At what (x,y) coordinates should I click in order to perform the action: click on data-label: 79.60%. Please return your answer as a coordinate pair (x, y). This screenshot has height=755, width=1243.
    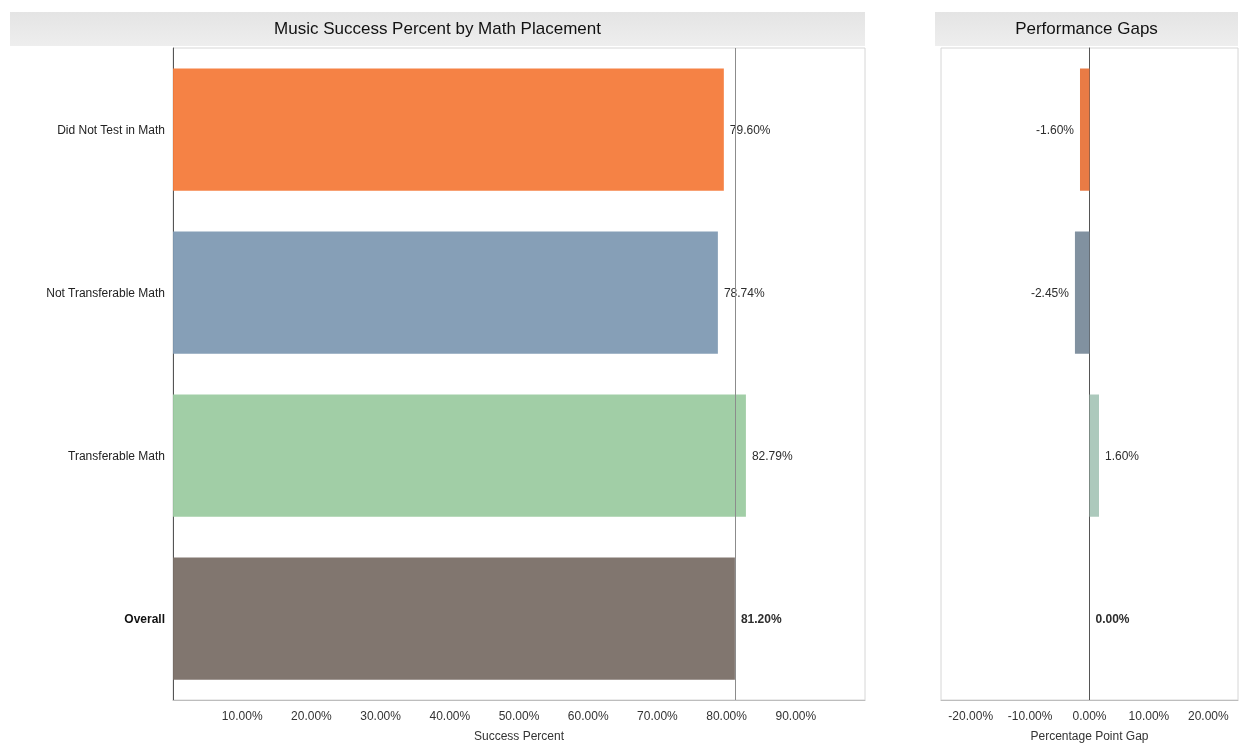
    Looking at the image, I should click on (750, 129).